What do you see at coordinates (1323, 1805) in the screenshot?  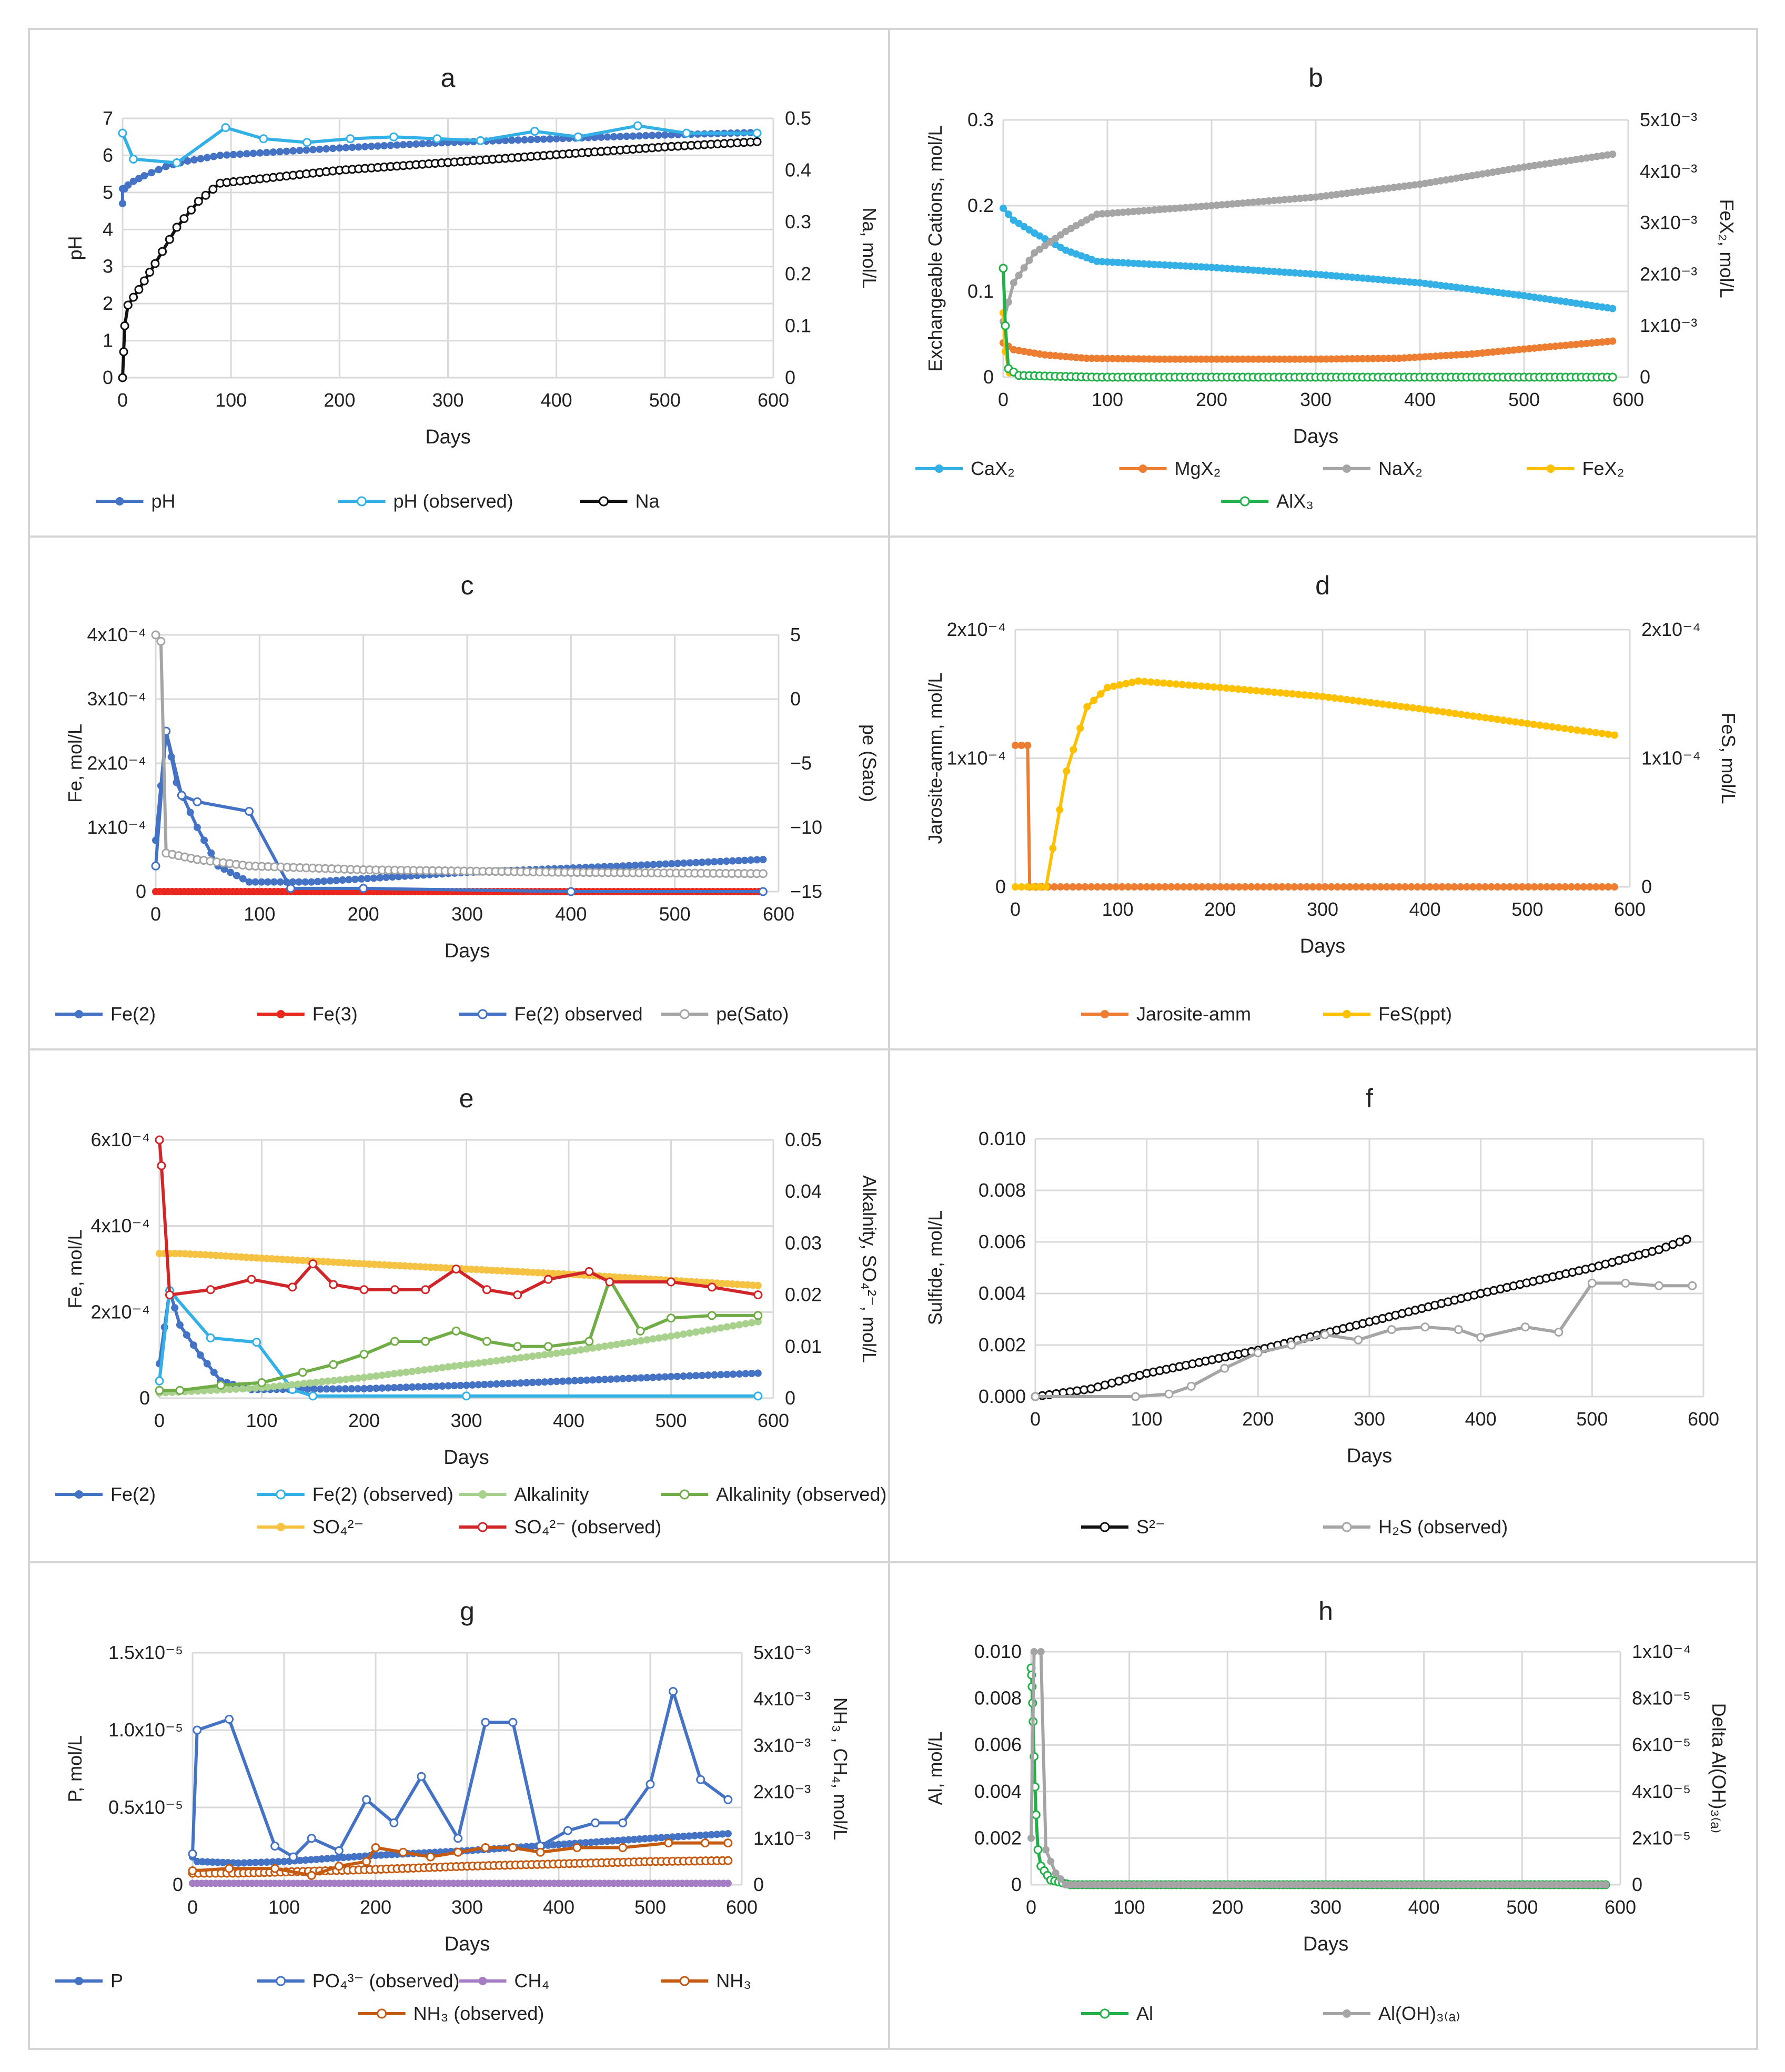 I see `panel-frame` at bounding box center [1323, 1805].